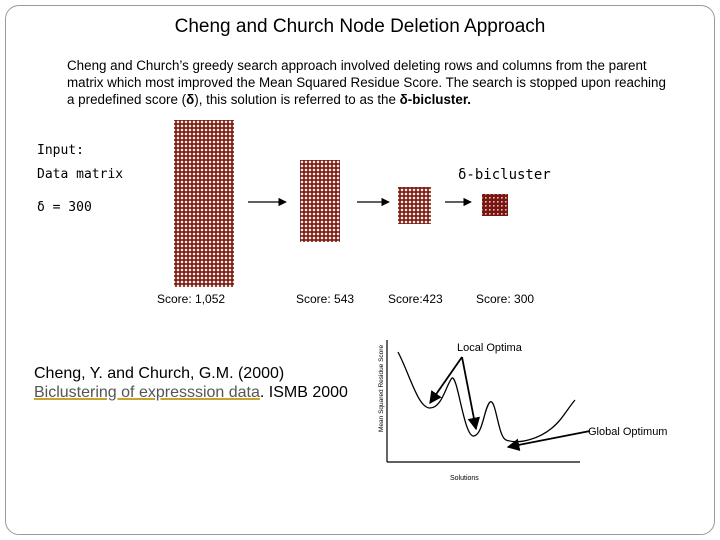 The width and height of the screenshot is (720, 540). What do you see at coordinates (464, 478) in the screenshot?
I see `plot-x-label: Solutions` at bounding box center [464, 478].